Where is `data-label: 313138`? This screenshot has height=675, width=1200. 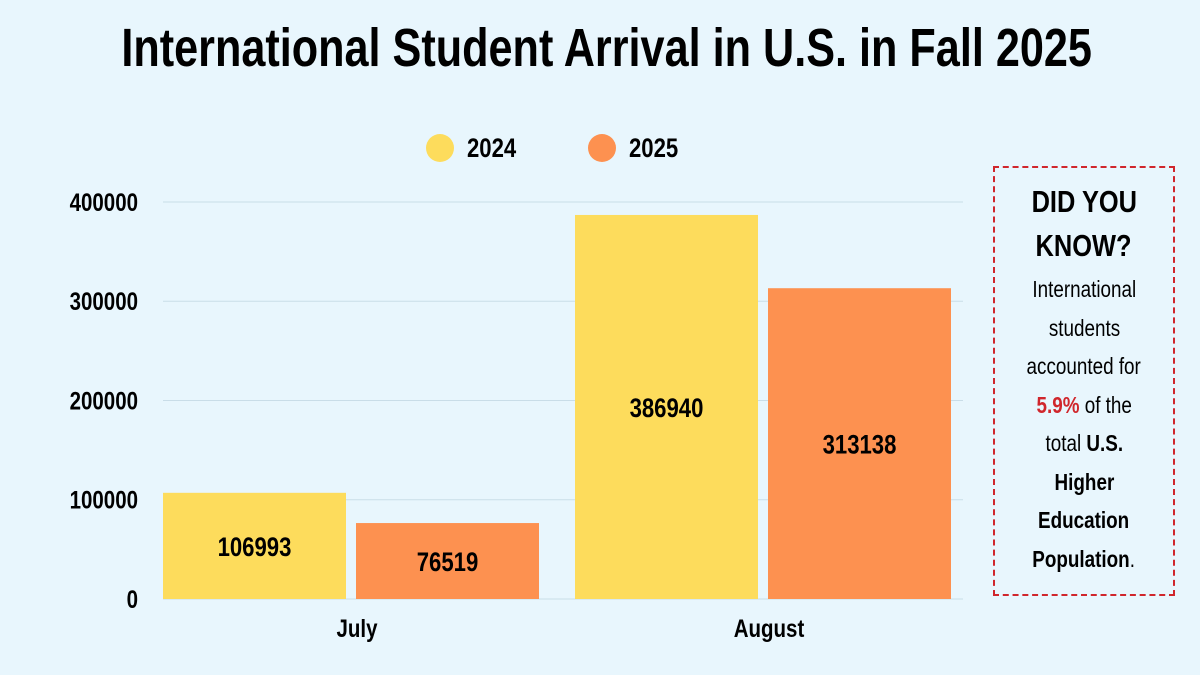 data-label: 313138 is located at coordinates (860, 446).